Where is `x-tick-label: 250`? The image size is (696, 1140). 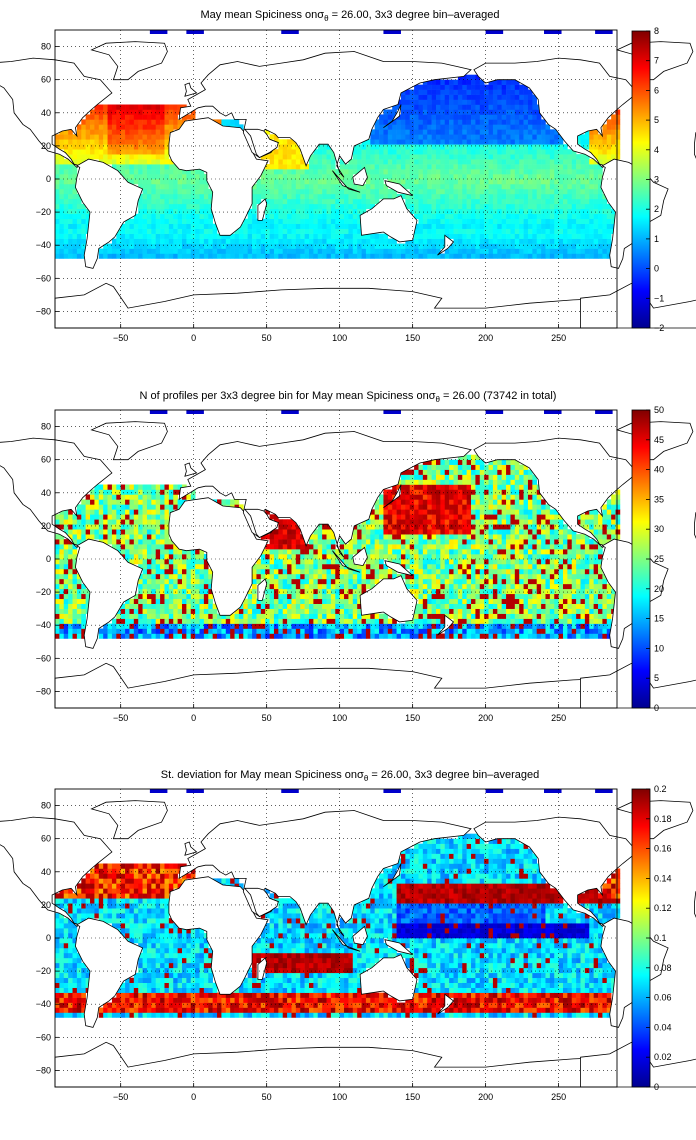 x-tick-label: 250 is located at coordinates (558, 338).